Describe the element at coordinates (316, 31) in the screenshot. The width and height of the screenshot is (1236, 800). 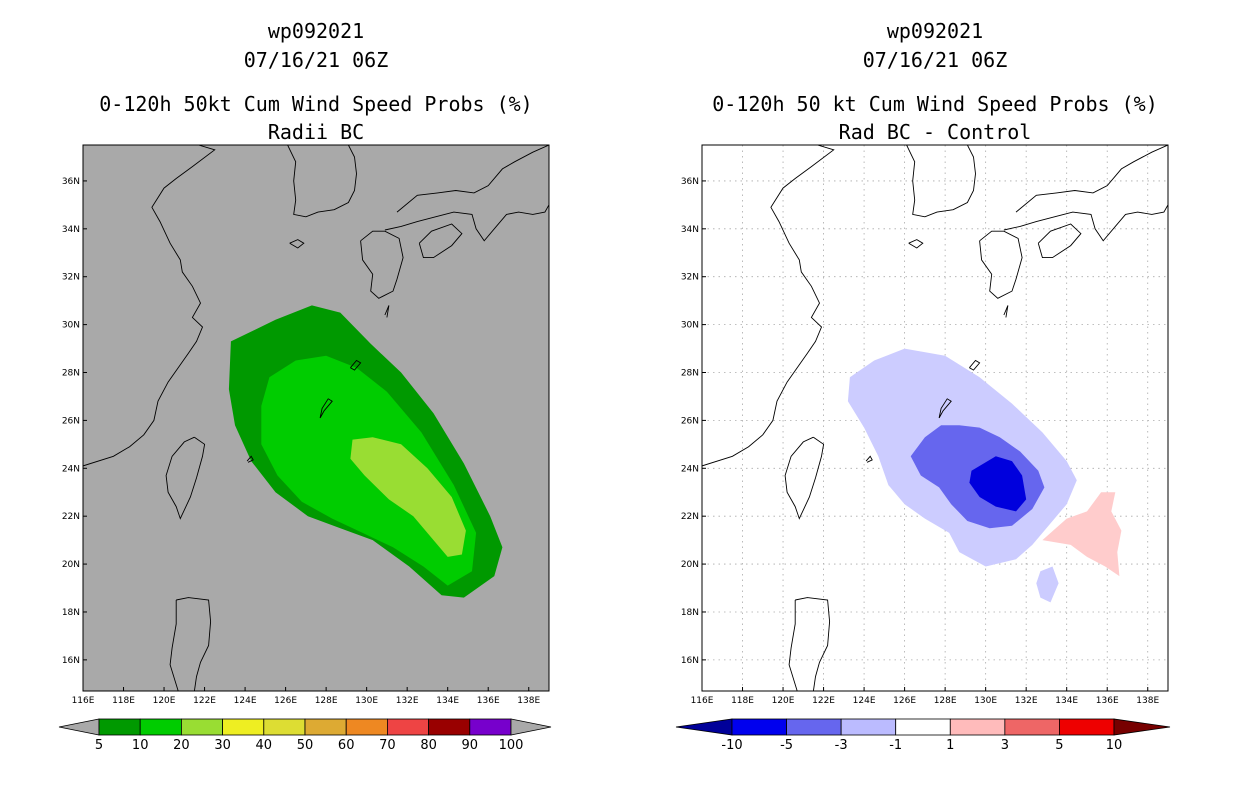
I see `left-title-storm-id: wp092021` at that location.